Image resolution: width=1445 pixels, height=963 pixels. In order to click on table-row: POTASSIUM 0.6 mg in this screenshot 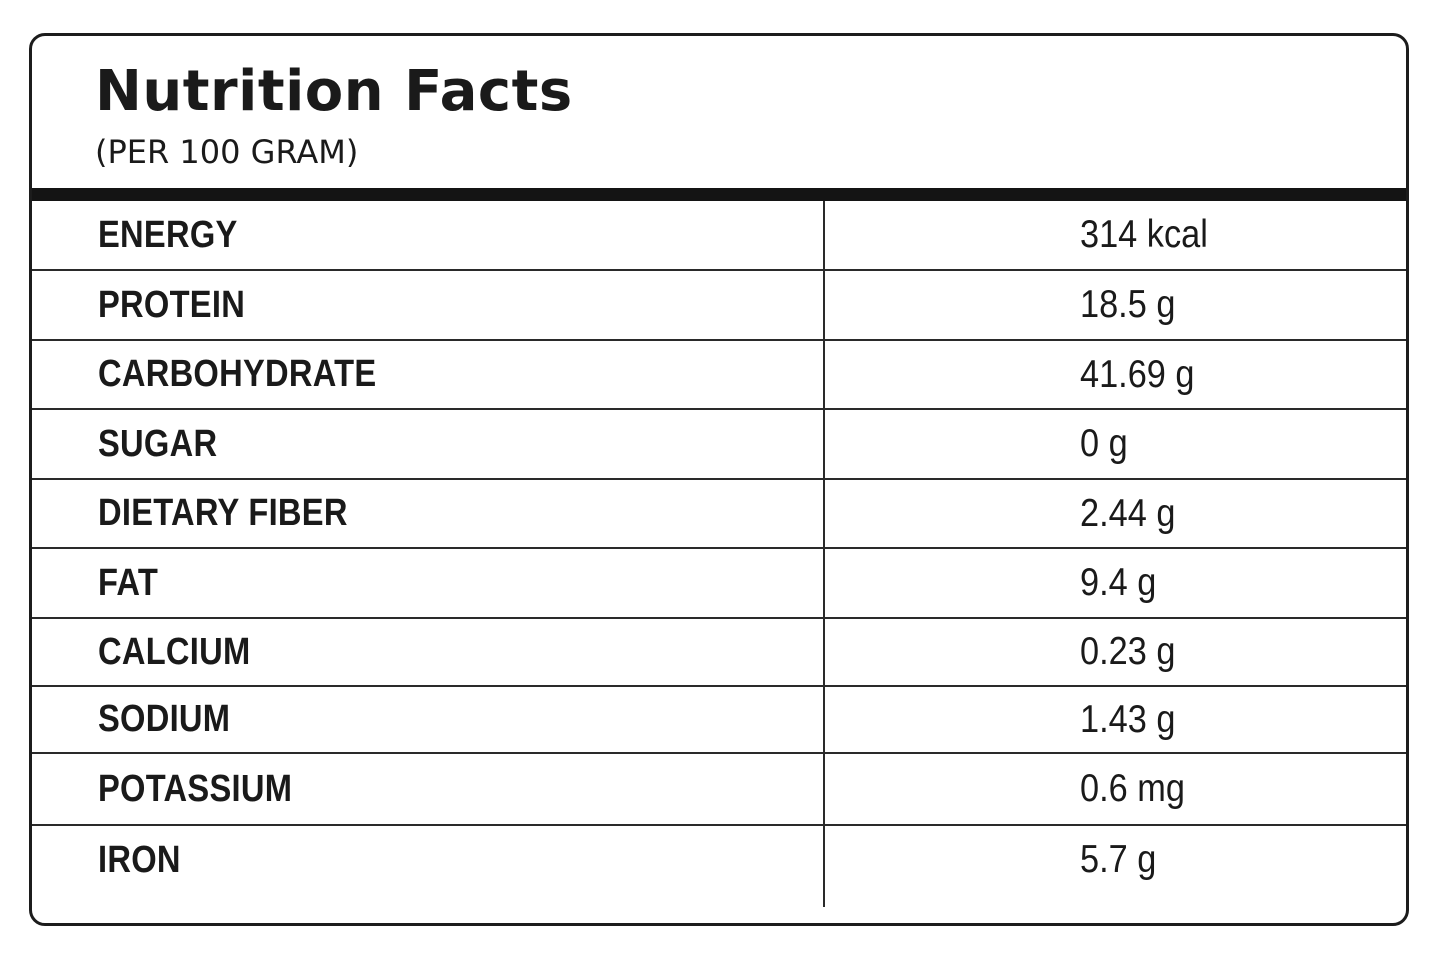, I will do `click(719, 790)`.